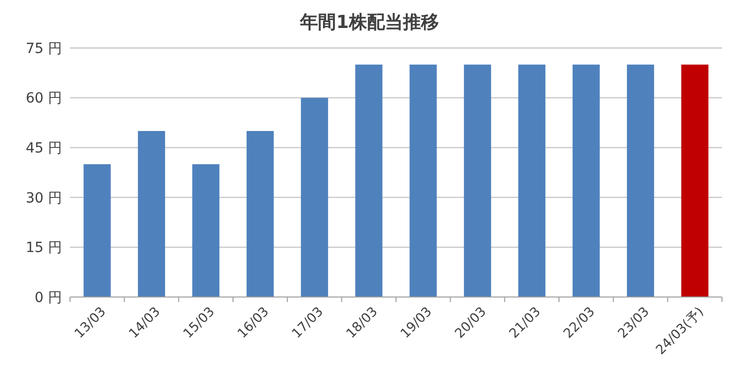  Describe the element at coordinates (44, 48) in the screenshot. I see `y-tick-label: 75 円` at that location.